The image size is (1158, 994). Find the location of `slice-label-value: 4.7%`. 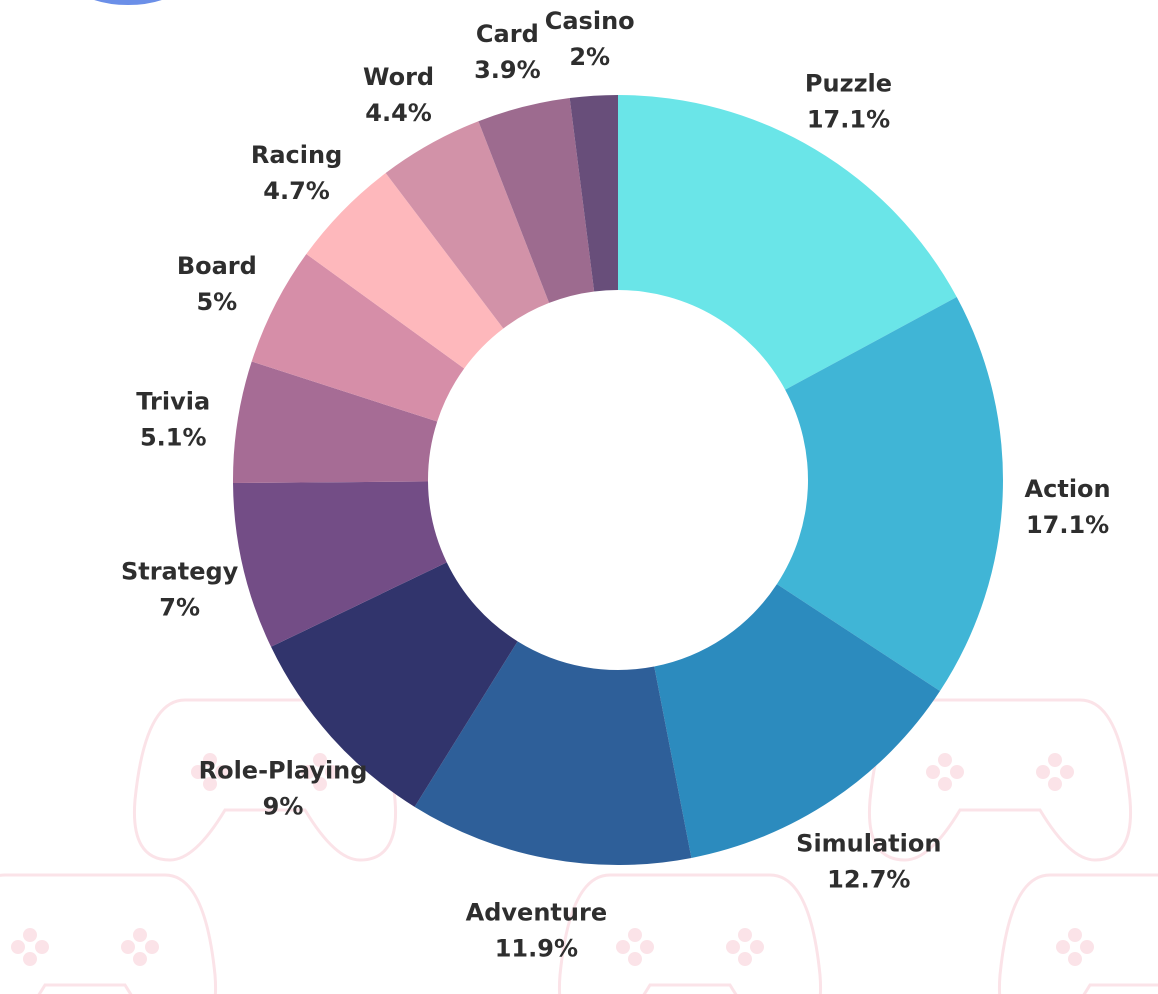

slice-label-value: 4.7% is located at coordinates (296, 191).